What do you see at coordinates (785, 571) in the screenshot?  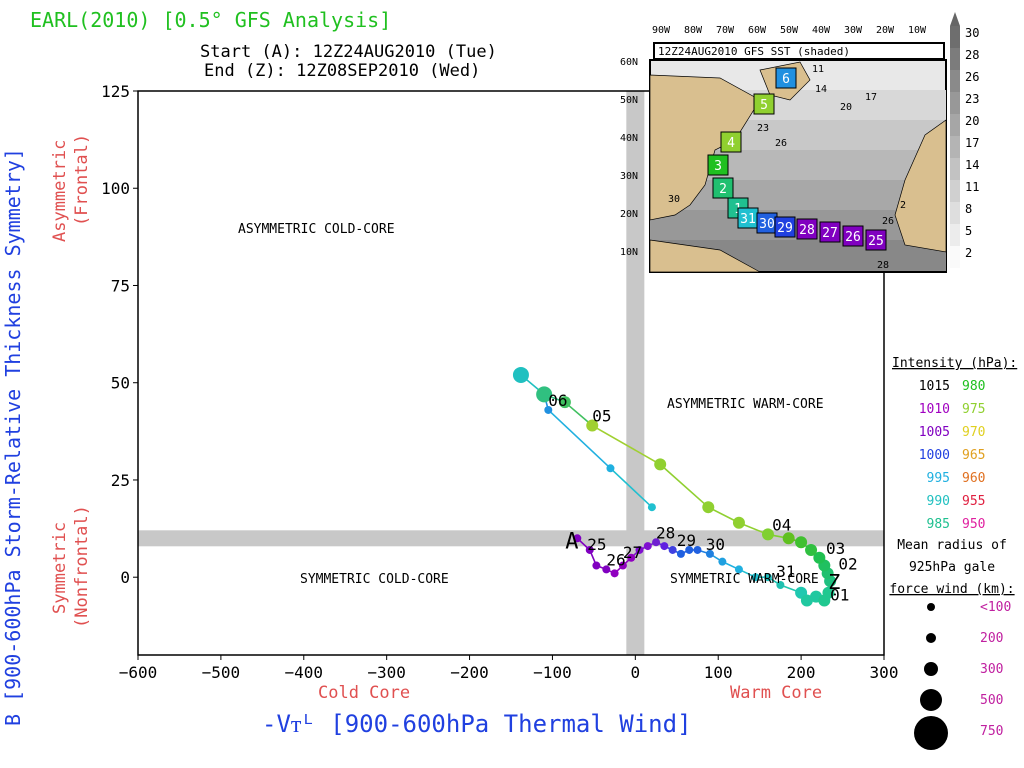 I see `track-day-label: 31` at bounding box center [785, 571].